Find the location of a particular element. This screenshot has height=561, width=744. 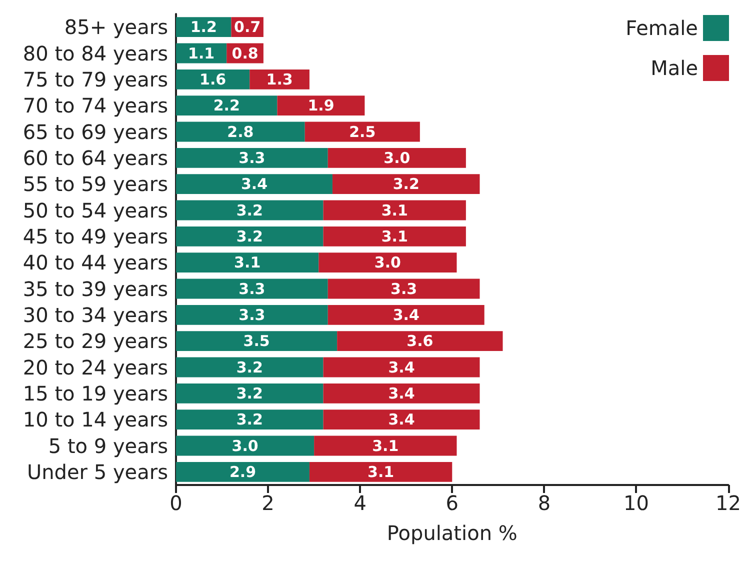

data-label: 1.2 is located at coordinates (203, 27).